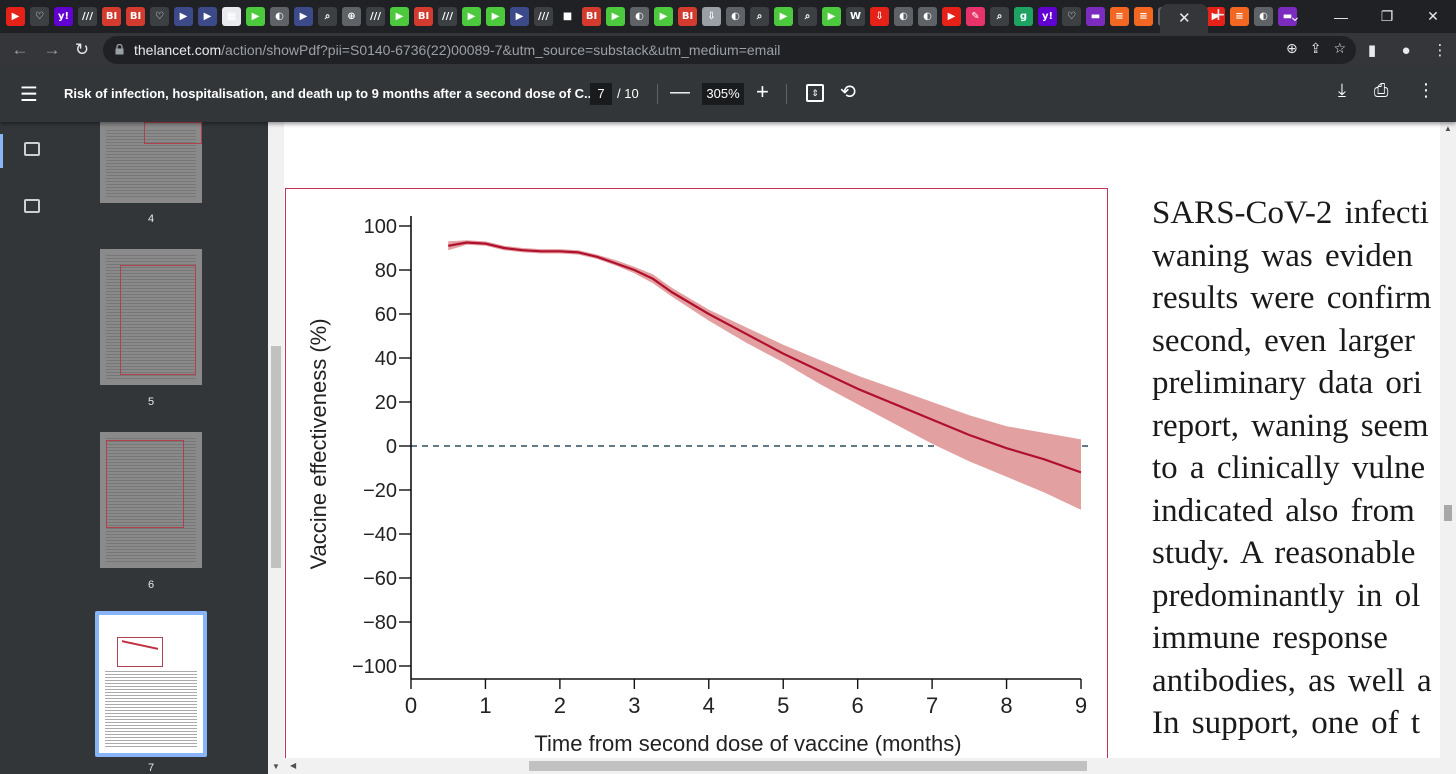  What do you see at coordinates (1315, 48) in the screenshot?
I see `share-icon: ⇪` at bounding box center [1315, 48].